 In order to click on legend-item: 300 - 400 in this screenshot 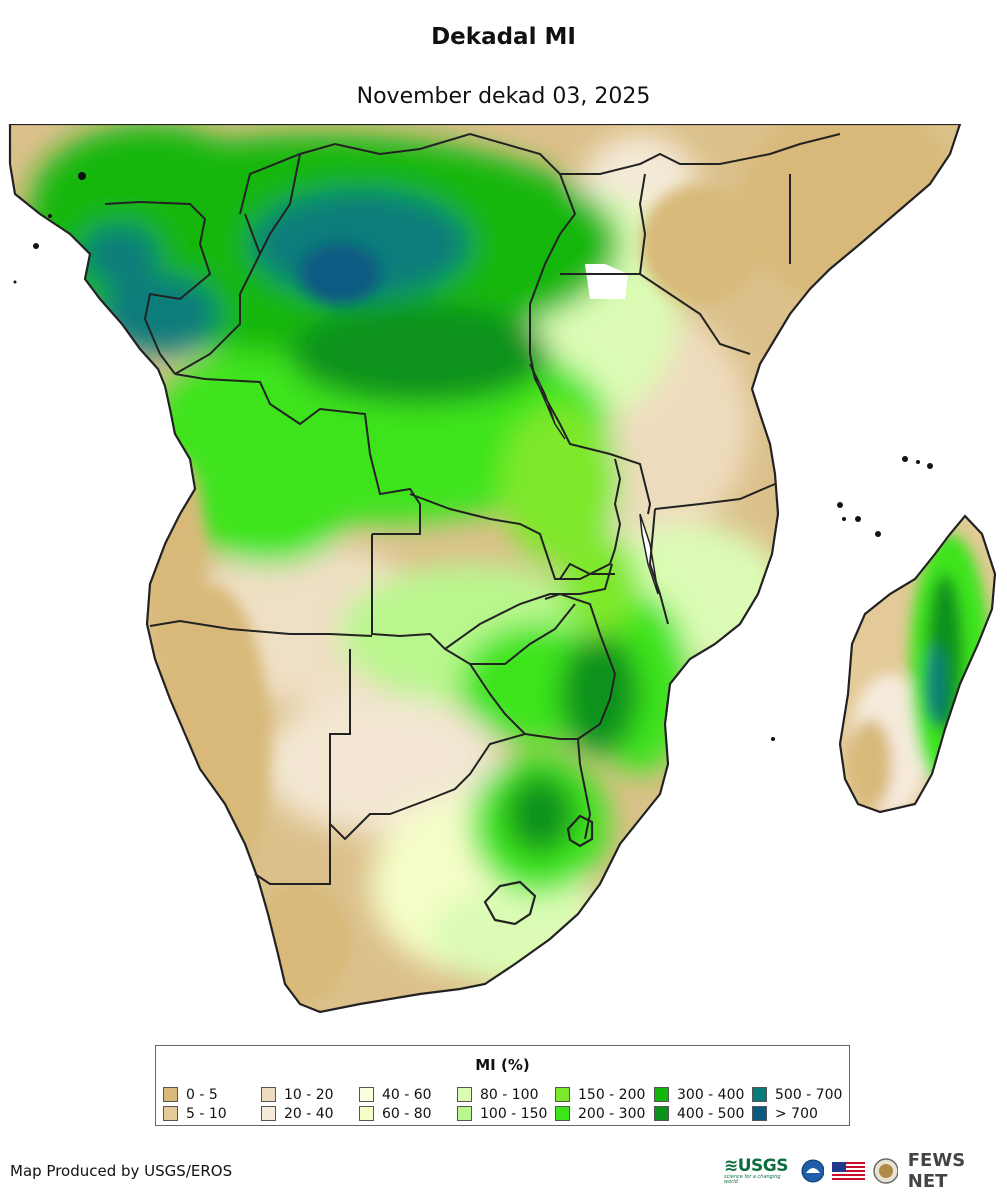, I will do `click(703, 1094)`.